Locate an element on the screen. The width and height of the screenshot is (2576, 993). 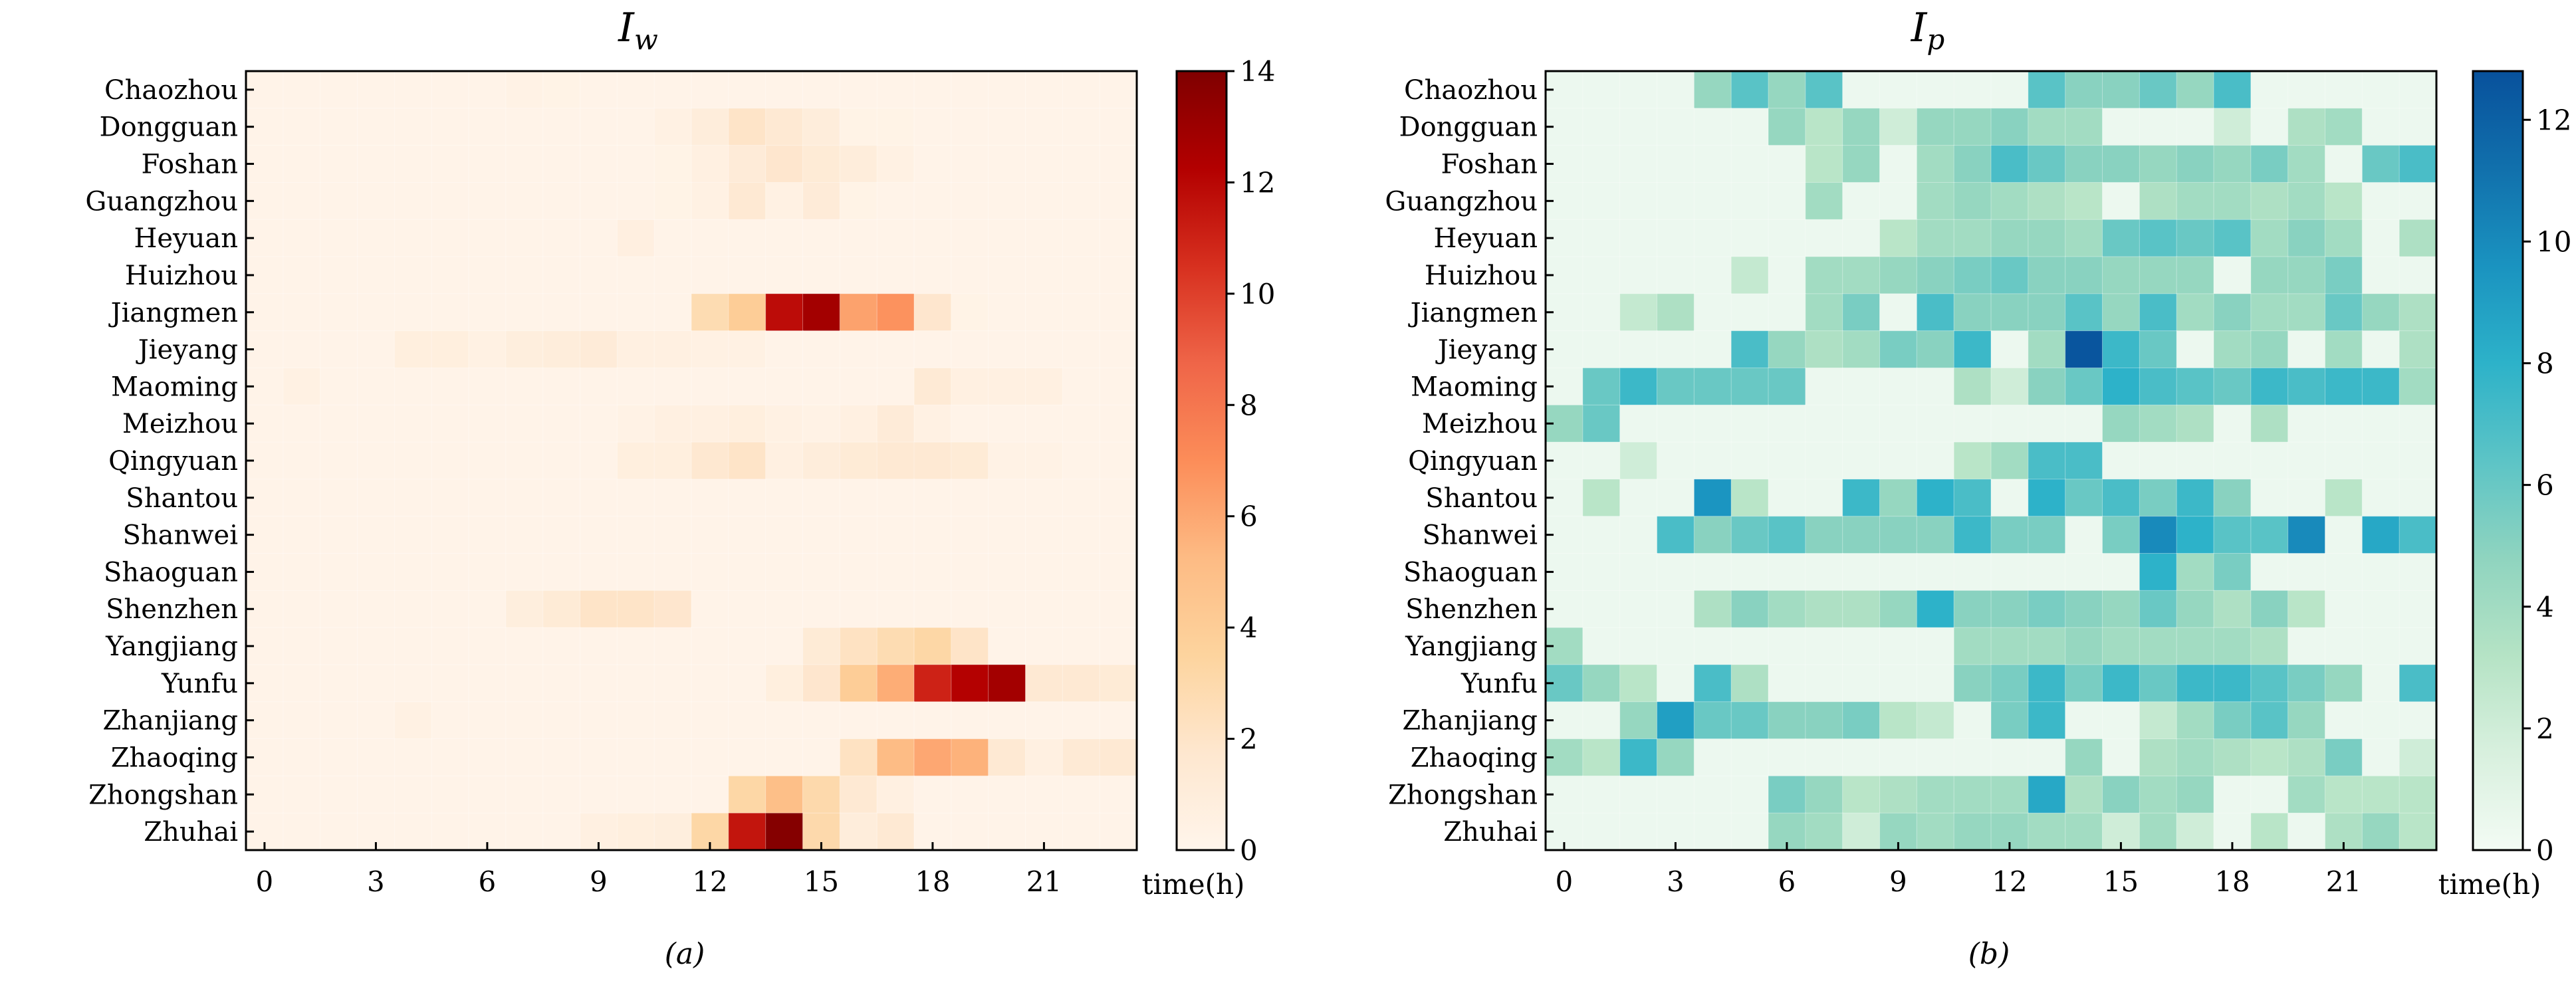
colorbar-gradient is located at coordinates (1202, 460).